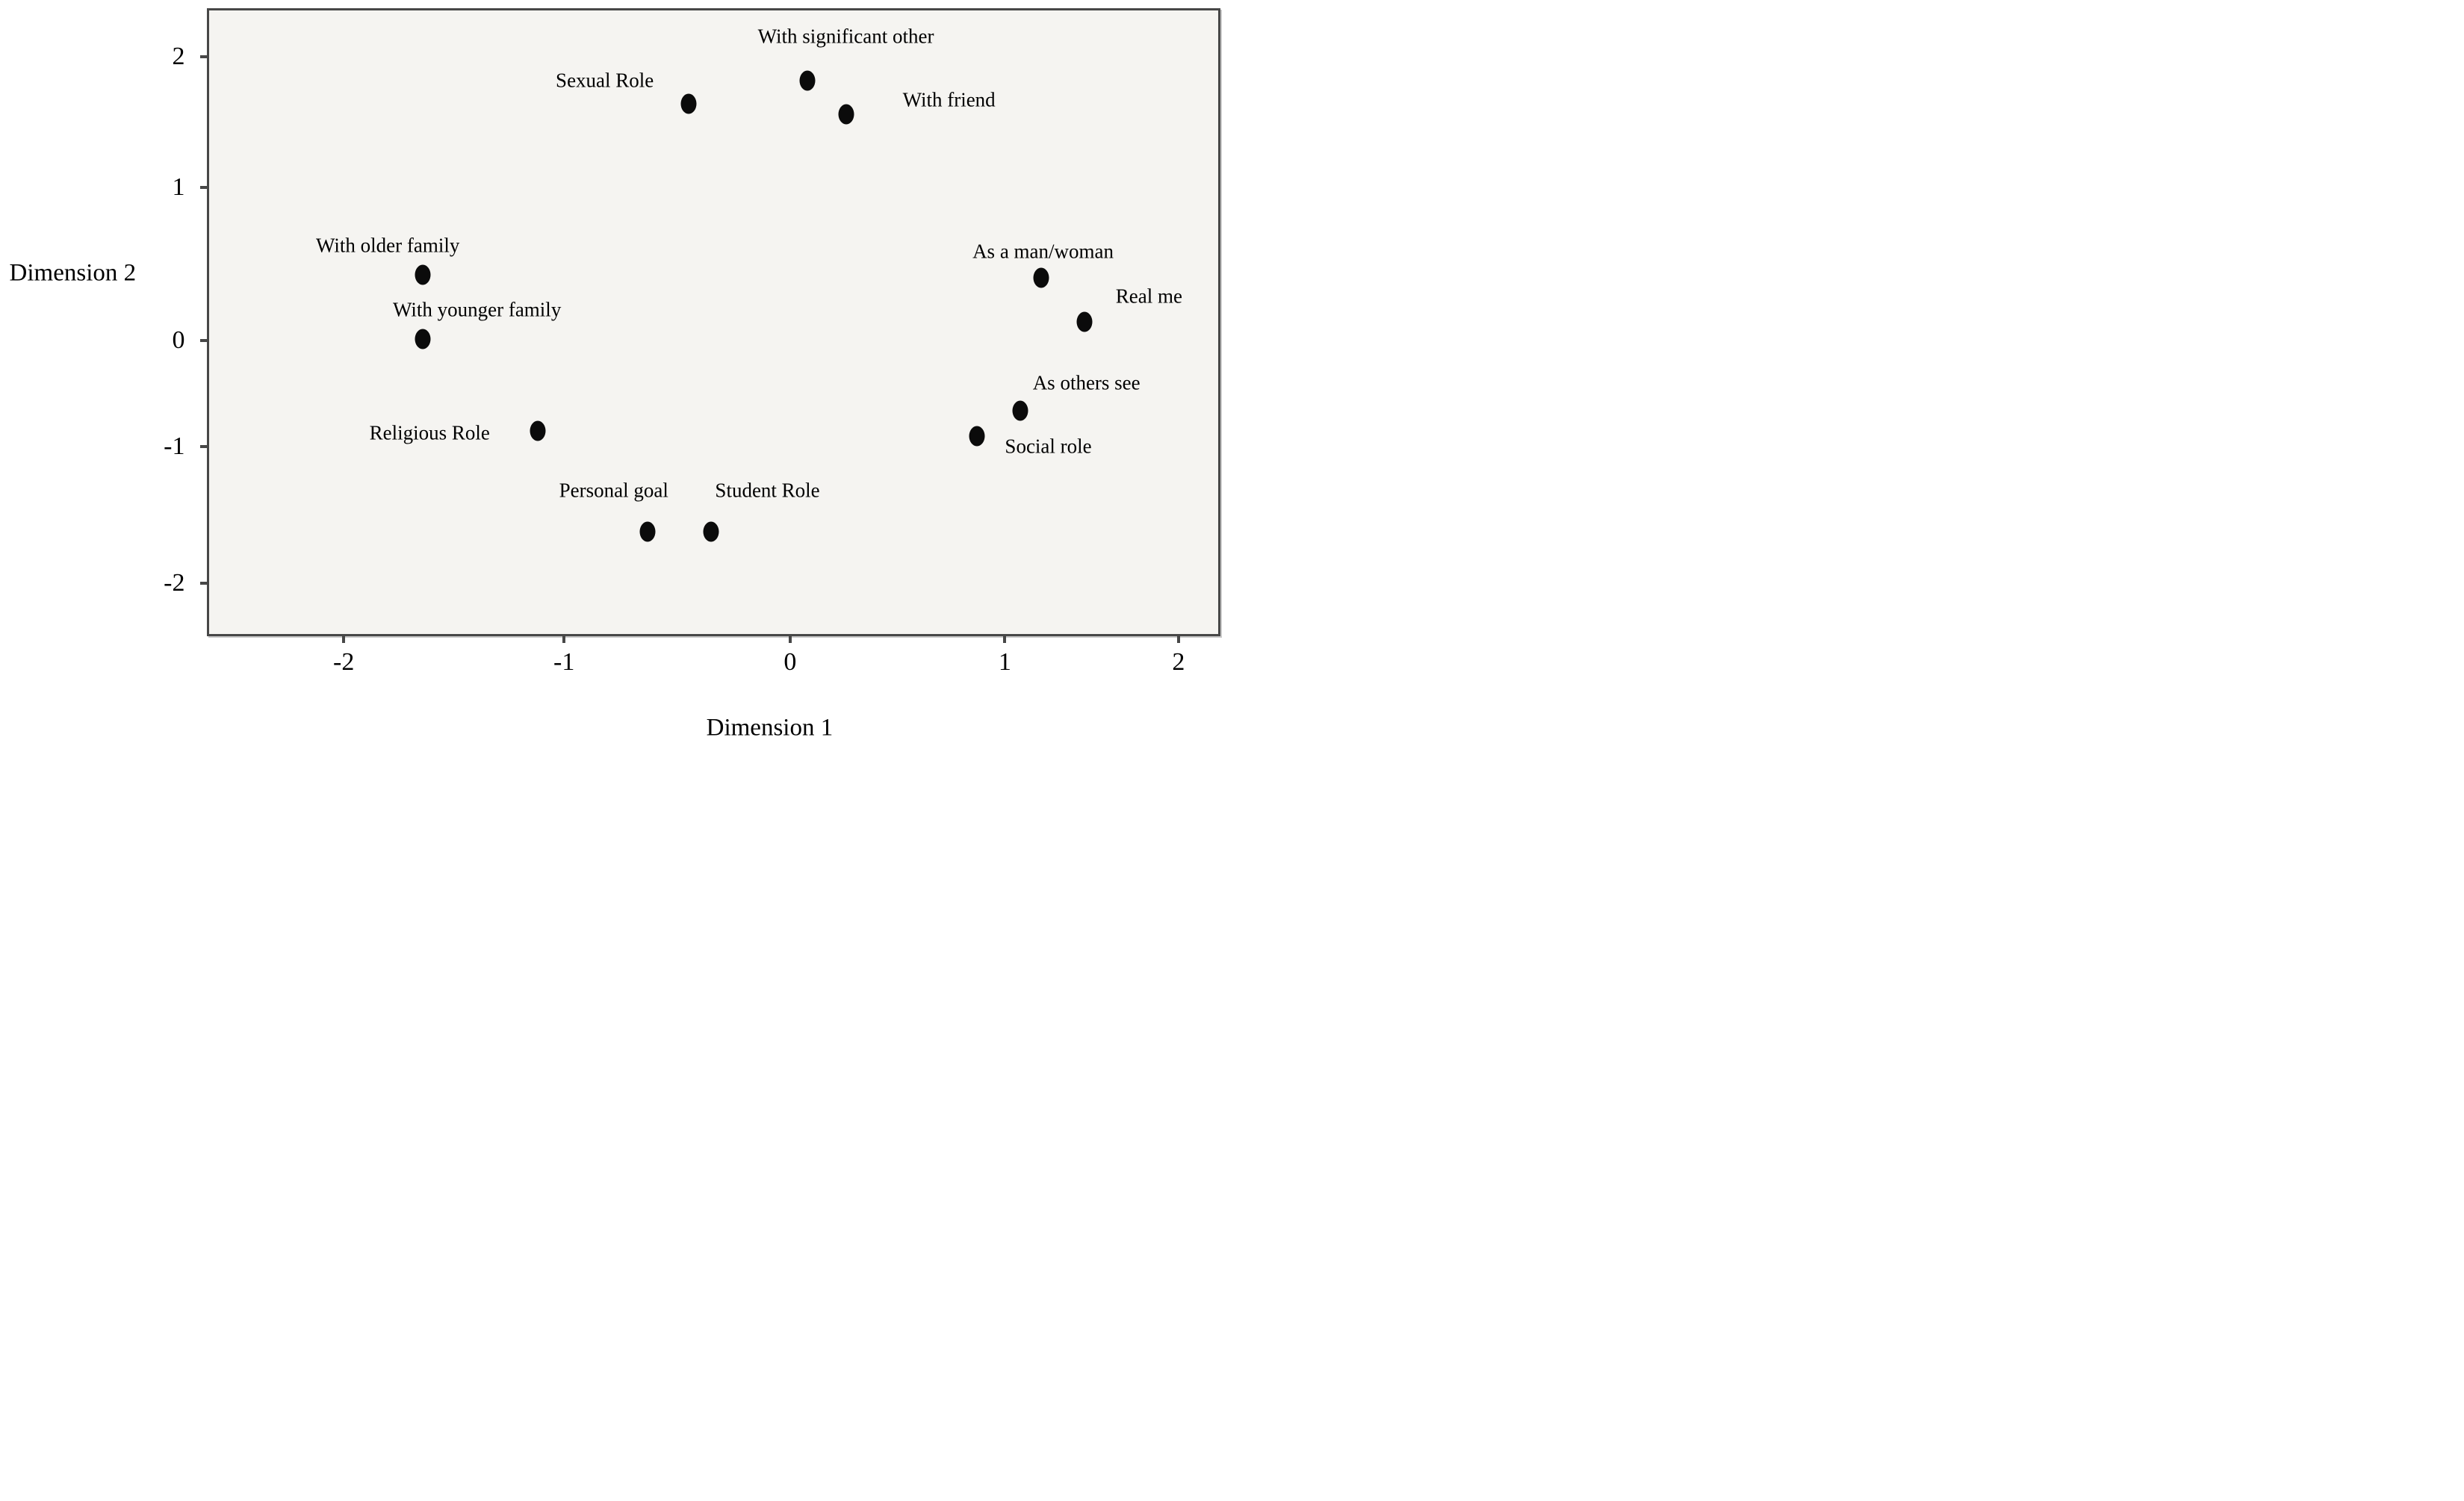 This screenshot has height=1501, width=2464. What do you see at coordinates (647, 531) in the screenshot?
I see `data-point-personal-goal` at bounding box center [647, 531].